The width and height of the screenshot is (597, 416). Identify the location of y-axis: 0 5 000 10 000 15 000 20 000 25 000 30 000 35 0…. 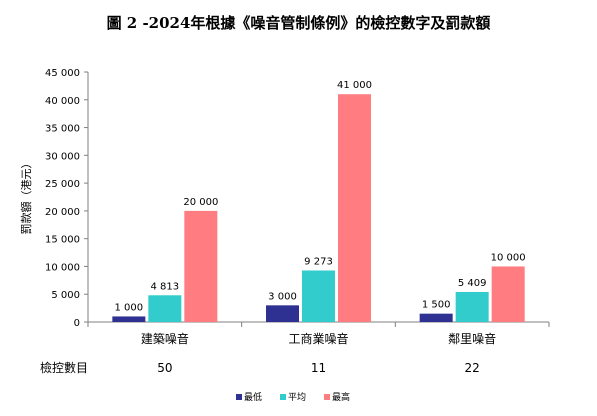
(67, 198).